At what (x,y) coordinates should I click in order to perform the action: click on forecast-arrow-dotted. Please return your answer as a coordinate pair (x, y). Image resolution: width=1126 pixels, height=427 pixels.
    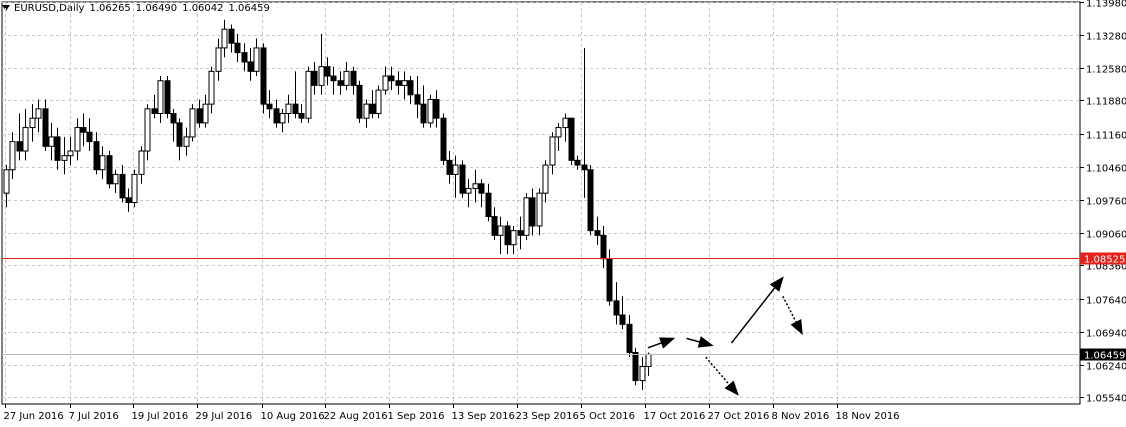
    Looking at the image, I should click on (722, 376).